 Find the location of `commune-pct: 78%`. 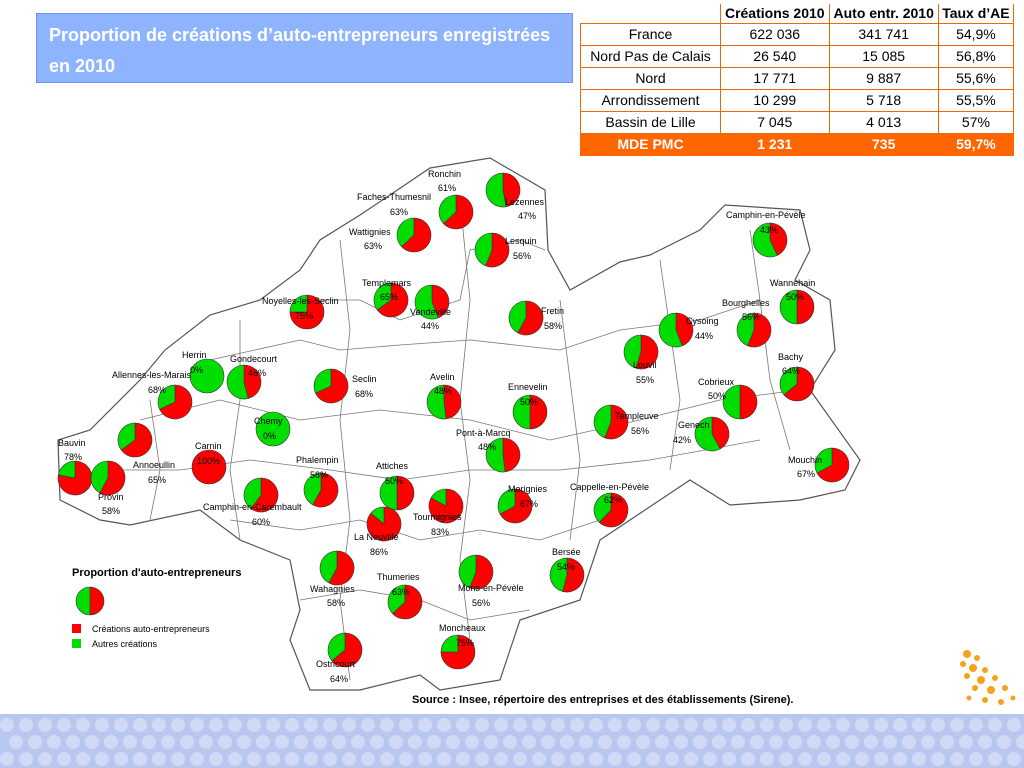

commune-pct: 78% is located at coordinates (73, 457).